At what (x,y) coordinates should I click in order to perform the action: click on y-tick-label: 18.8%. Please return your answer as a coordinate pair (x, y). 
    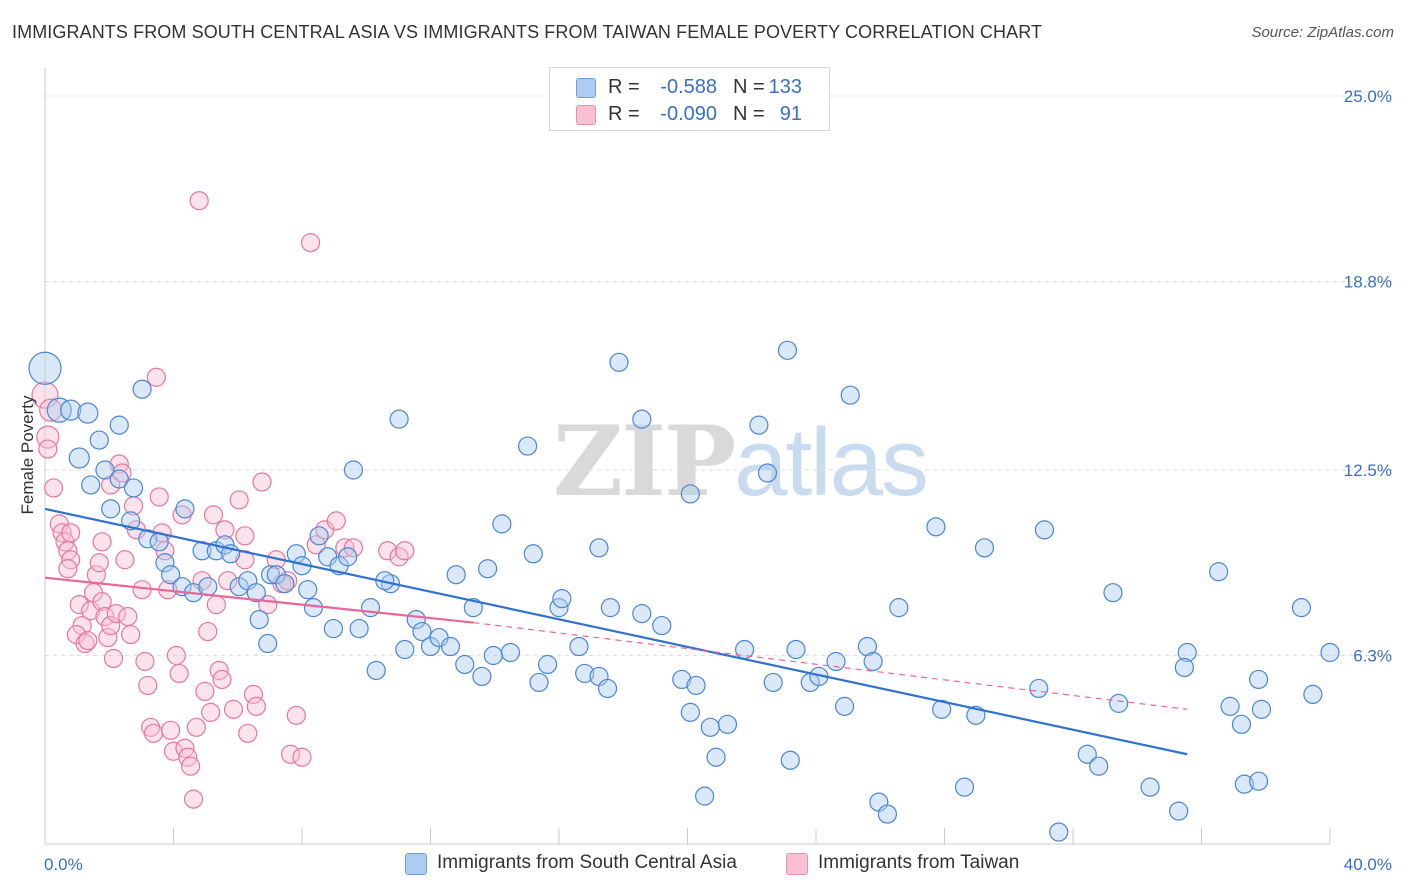
    Looking at the image, I should click on (1368, 282).